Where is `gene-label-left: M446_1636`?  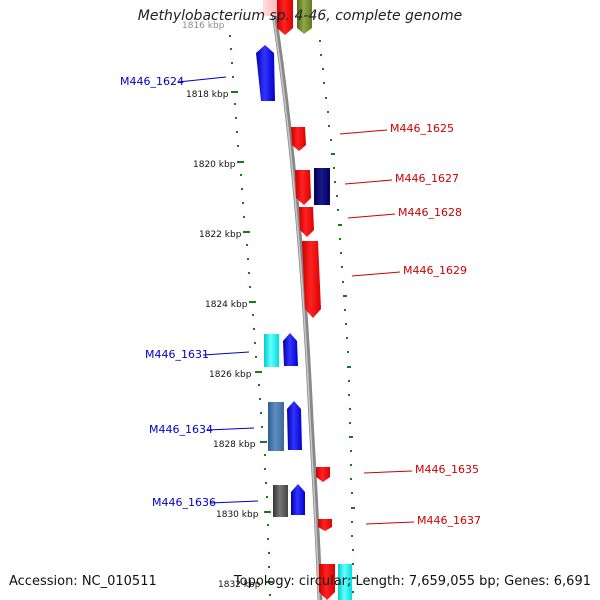 gene-label-left: M446_1636 is located at coordinates (184, 502).